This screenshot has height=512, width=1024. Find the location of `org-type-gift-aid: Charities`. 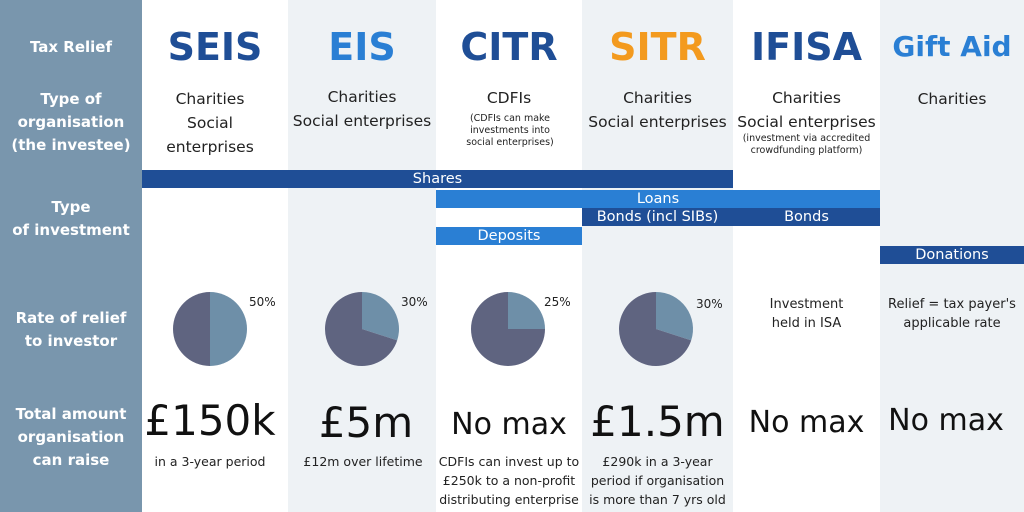

org-type-gift-aid: Charities is located at coordinates (952, 99).